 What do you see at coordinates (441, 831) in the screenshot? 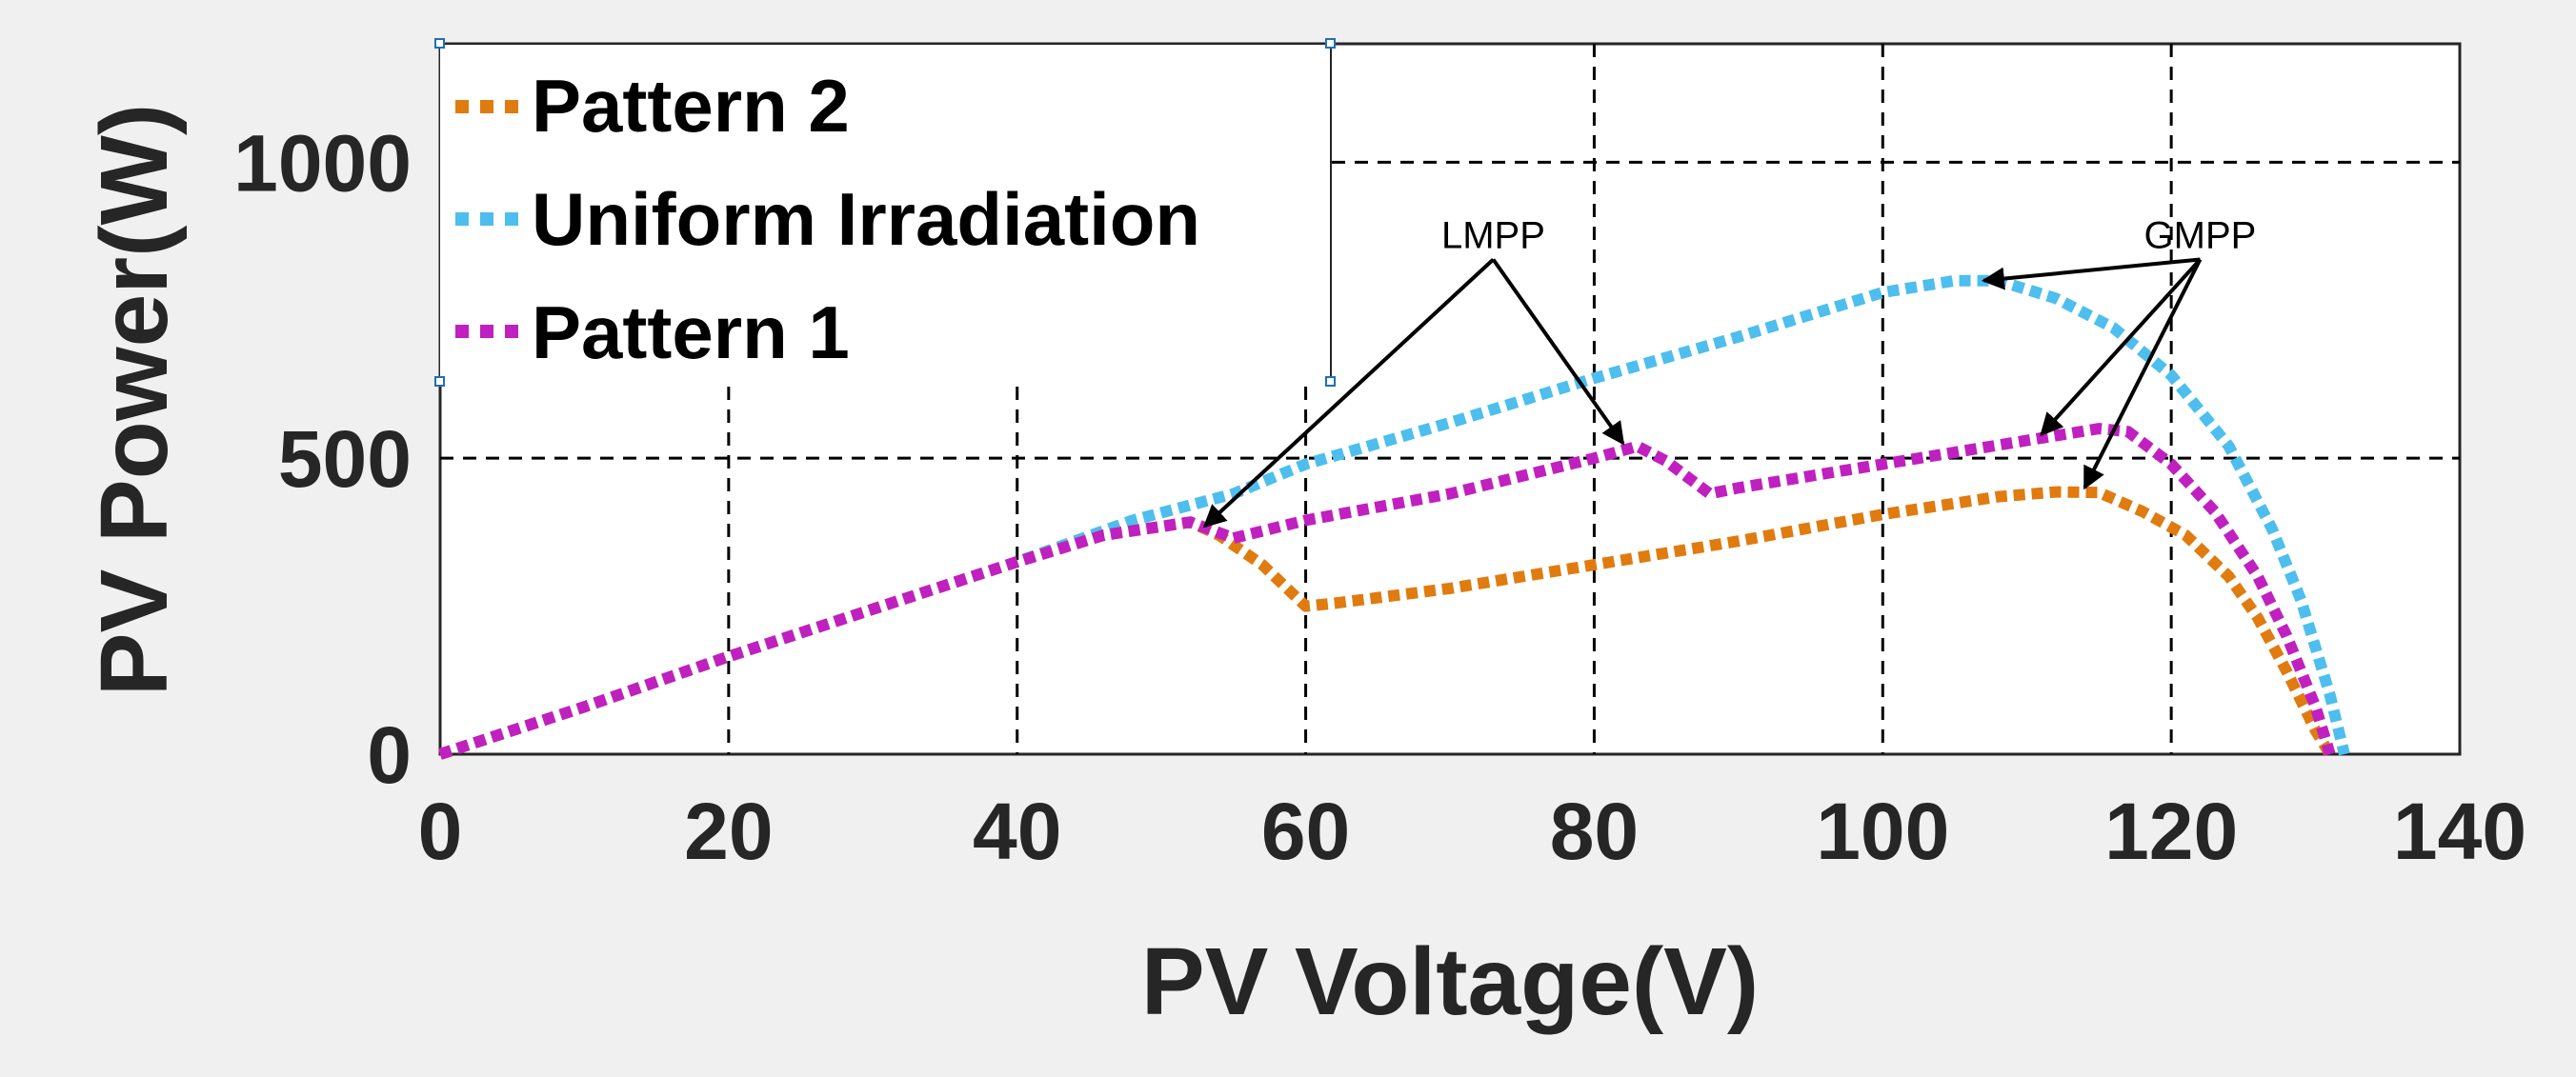
I see `x-tick-label: 0` at bounding box center [441, 831].